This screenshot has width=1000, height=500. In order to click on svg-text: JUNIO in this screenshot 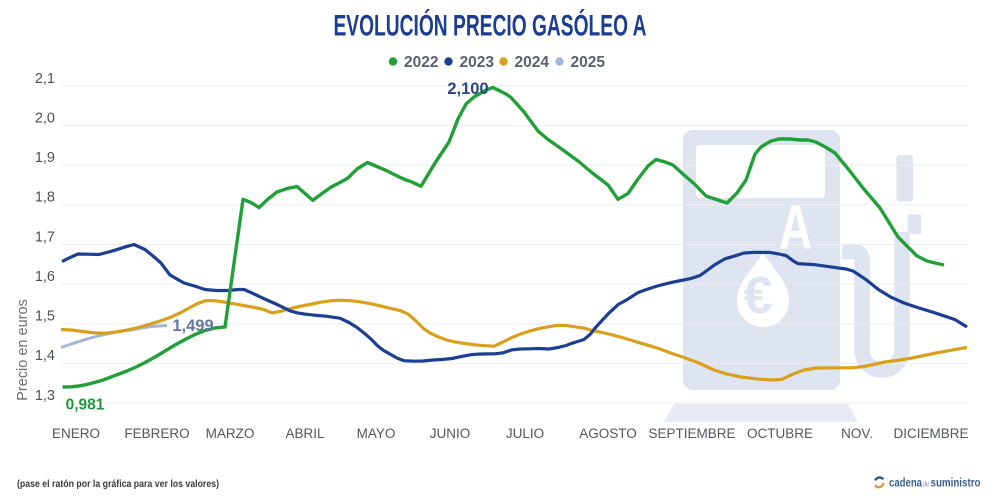, I will do `click(450, 433)`.